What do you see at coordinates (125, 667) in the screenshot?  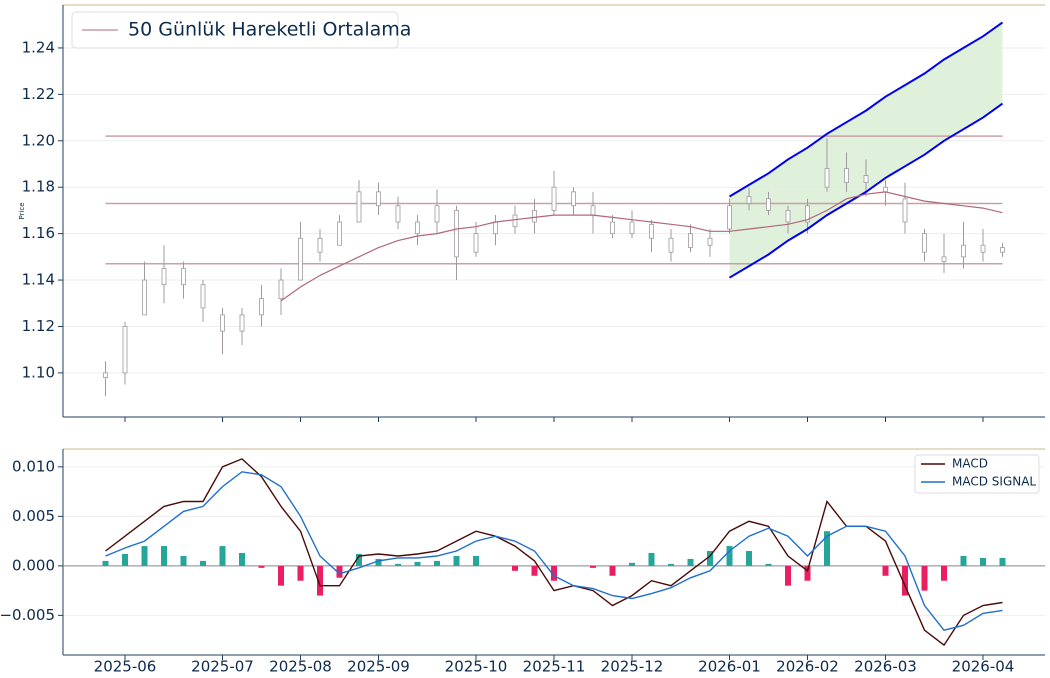 I see `x-tick-label: 2025-06` at bounding box center [125, 667].